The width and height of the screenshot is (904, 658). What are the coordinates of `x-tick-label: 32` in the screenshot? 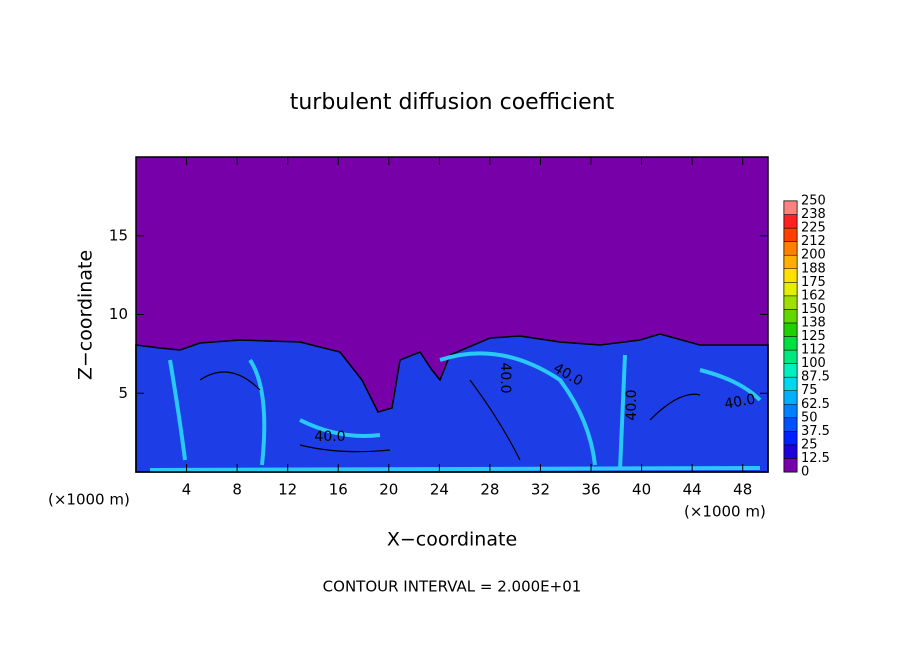 It's located at (540, 490).